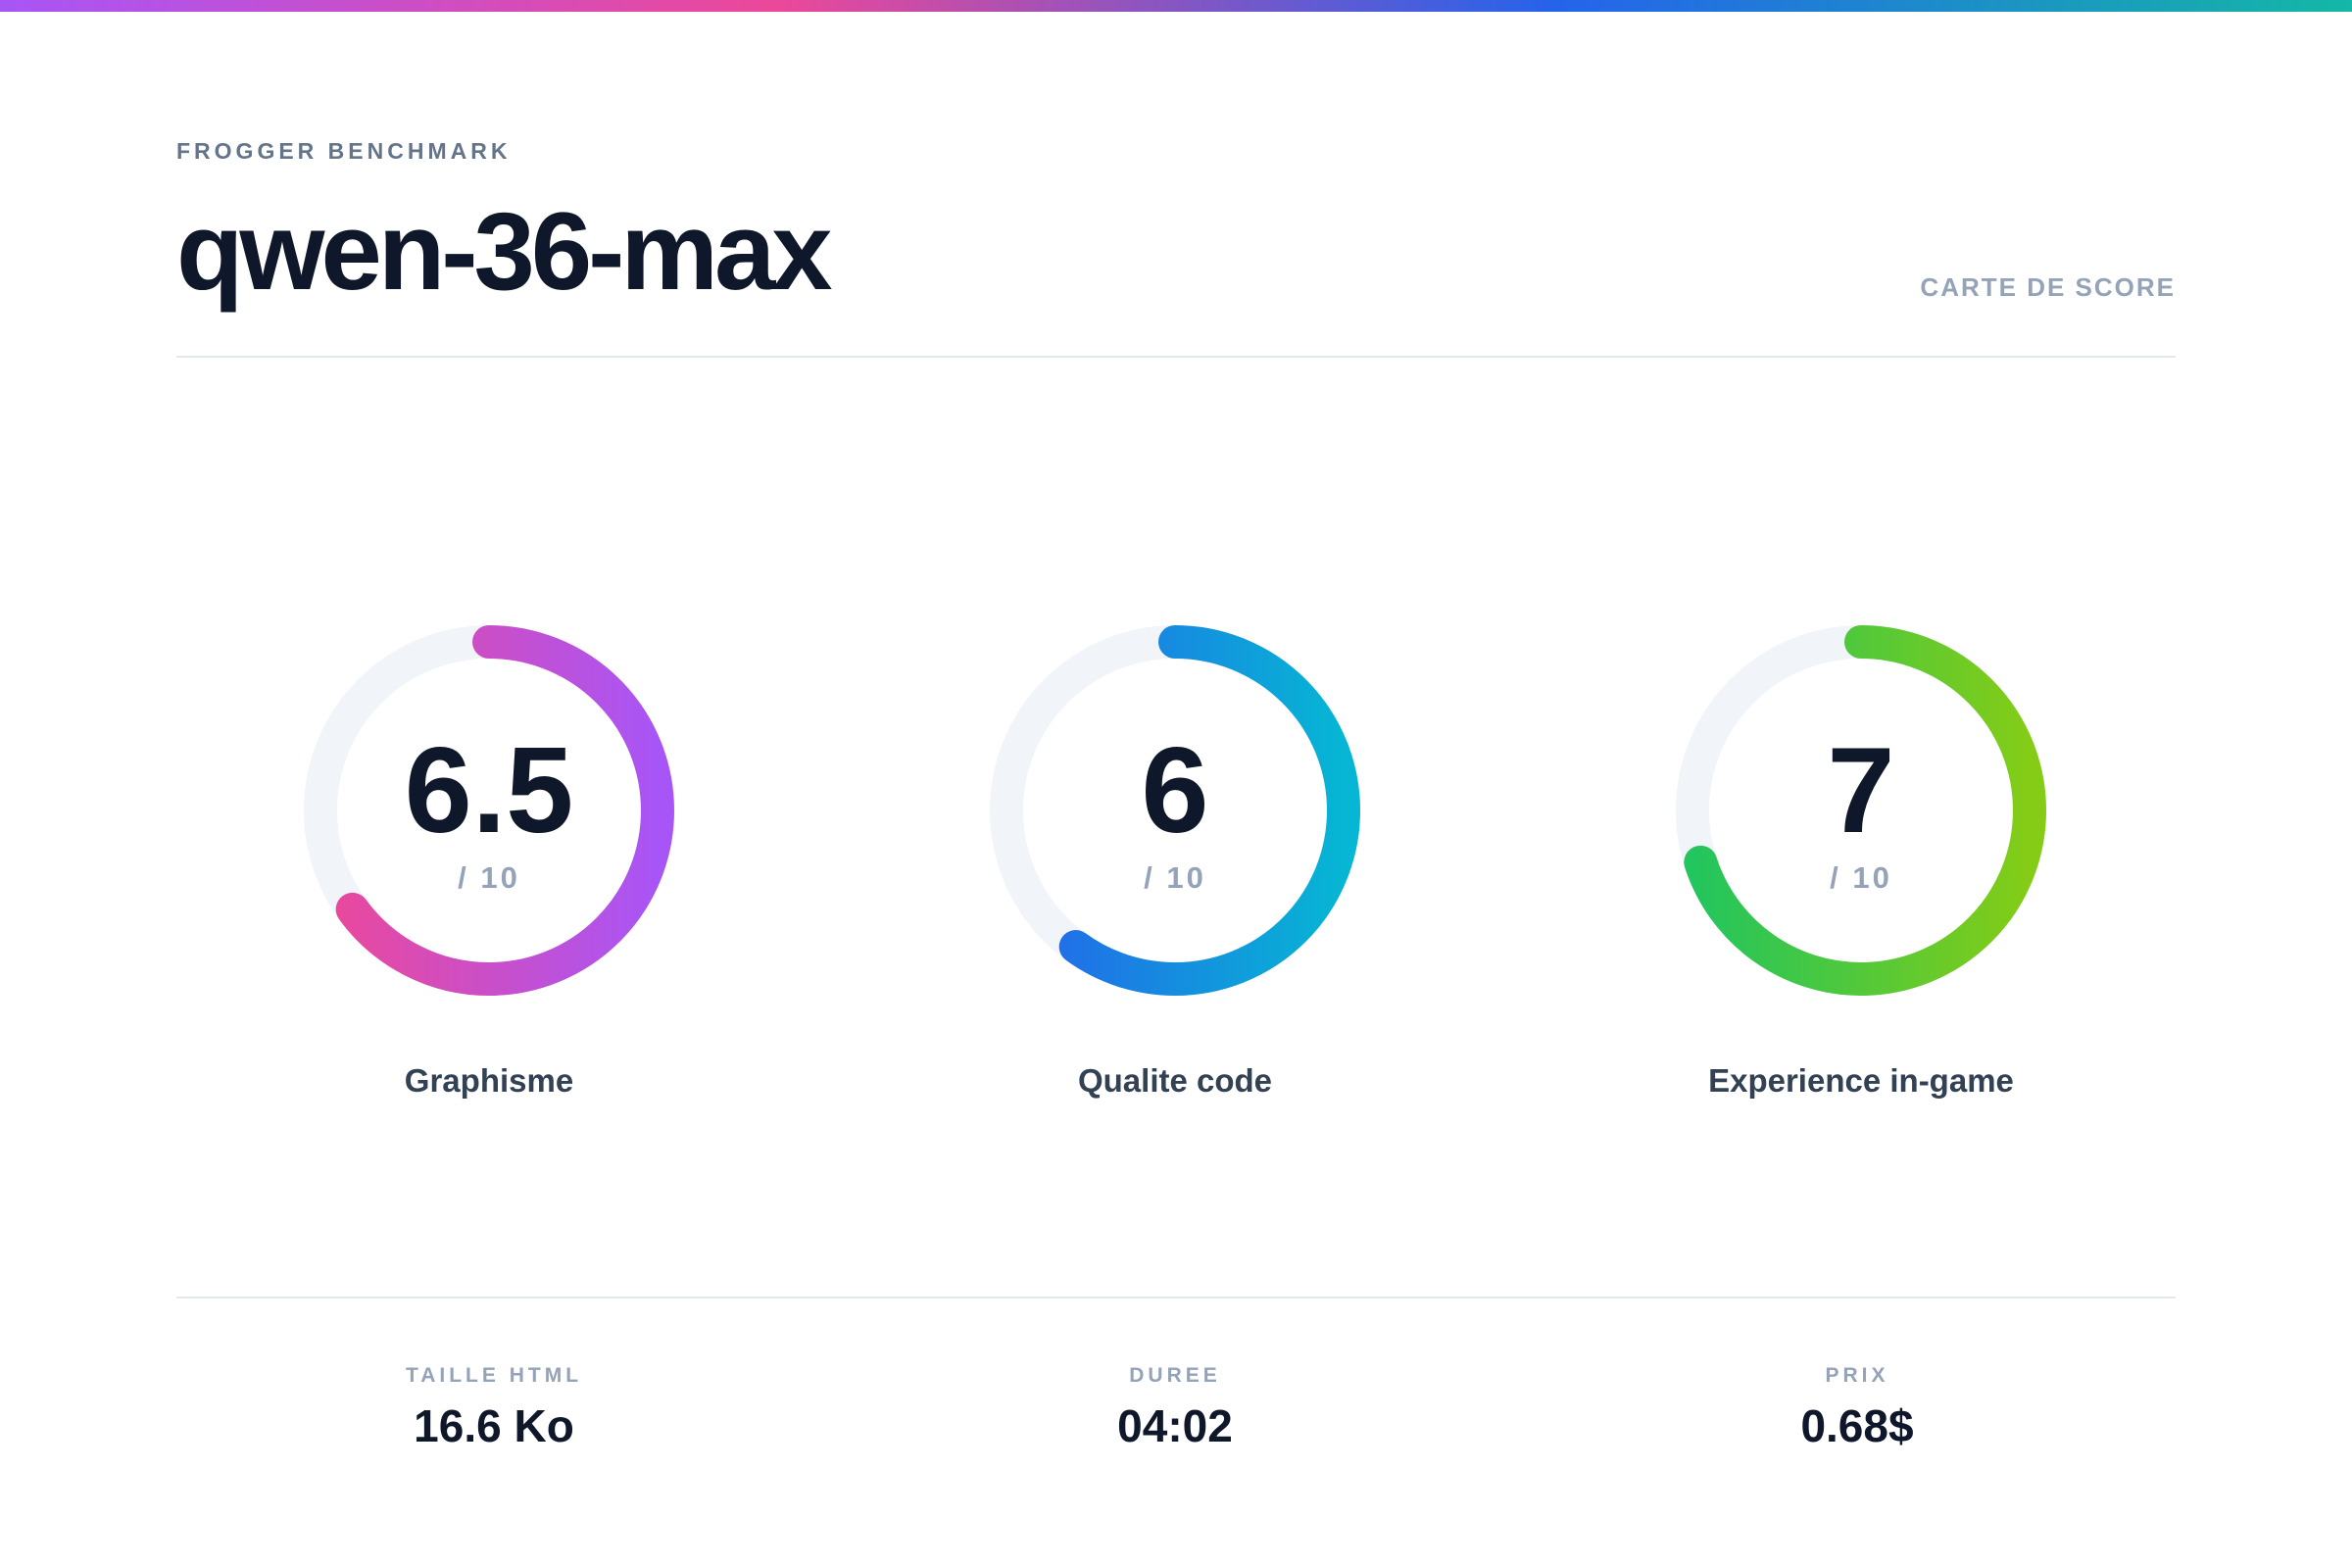 This screenshot has width=2352, height=1568. I want to click on score-label: Graphisme, so click(489, 1080).